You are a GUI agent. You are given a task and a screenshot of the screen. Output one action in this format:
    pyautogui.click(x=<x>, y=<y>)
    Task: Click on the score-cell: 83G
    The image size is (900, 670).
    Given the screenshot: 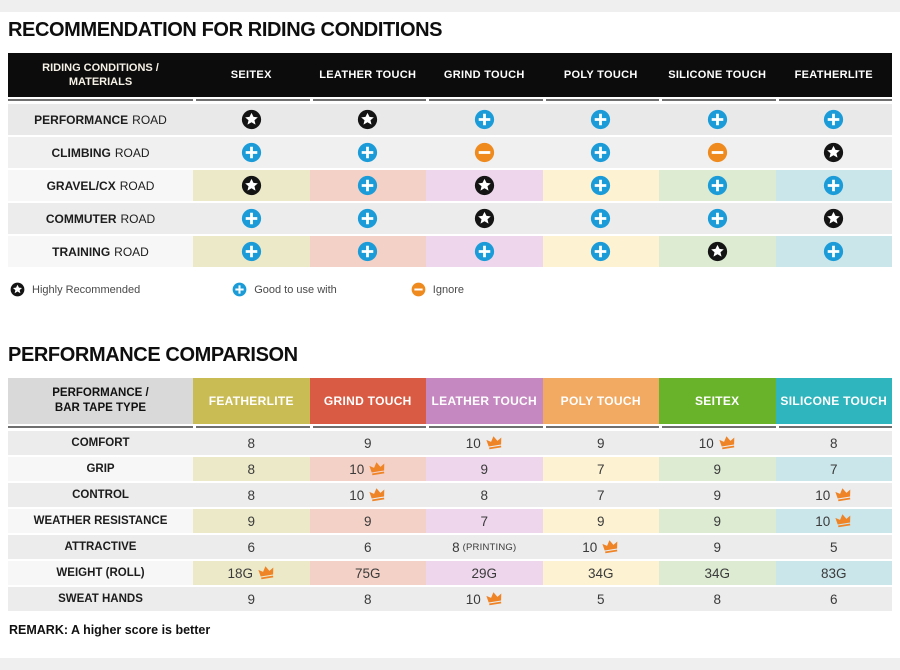 What is the action you would take?
    pyautogui.click(x=833, y=573)
    